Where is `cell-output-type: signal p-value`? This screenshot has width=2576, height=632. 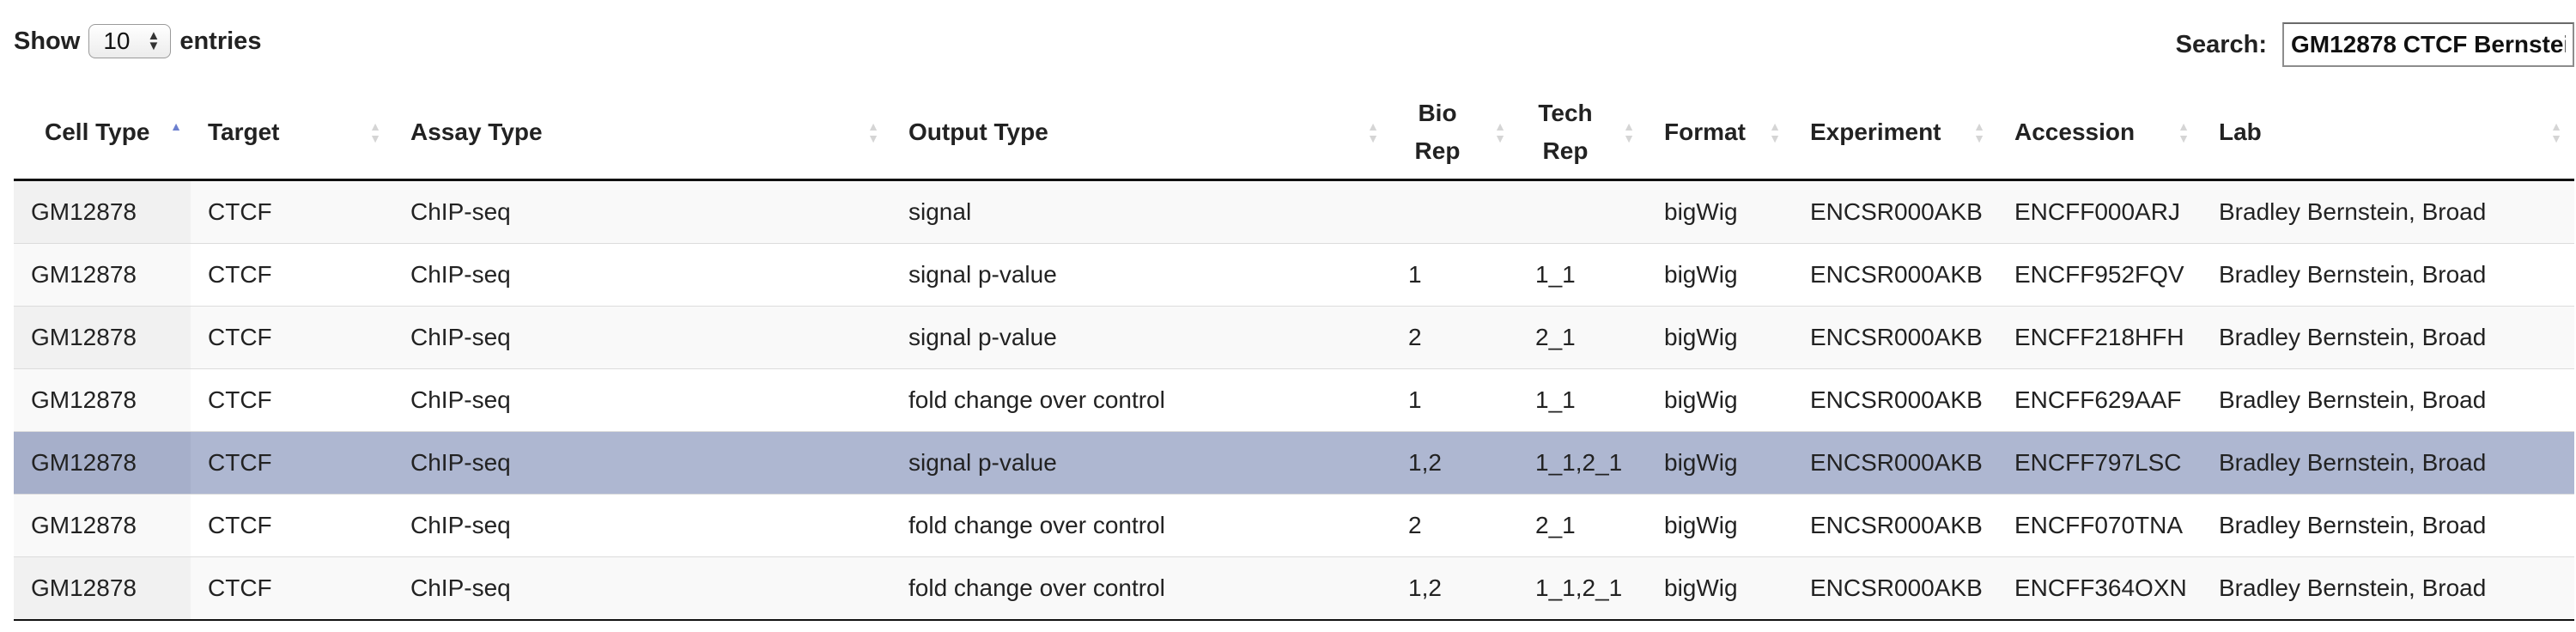 cell-output-type: signal p-value is located at coordinates (1141, 275).